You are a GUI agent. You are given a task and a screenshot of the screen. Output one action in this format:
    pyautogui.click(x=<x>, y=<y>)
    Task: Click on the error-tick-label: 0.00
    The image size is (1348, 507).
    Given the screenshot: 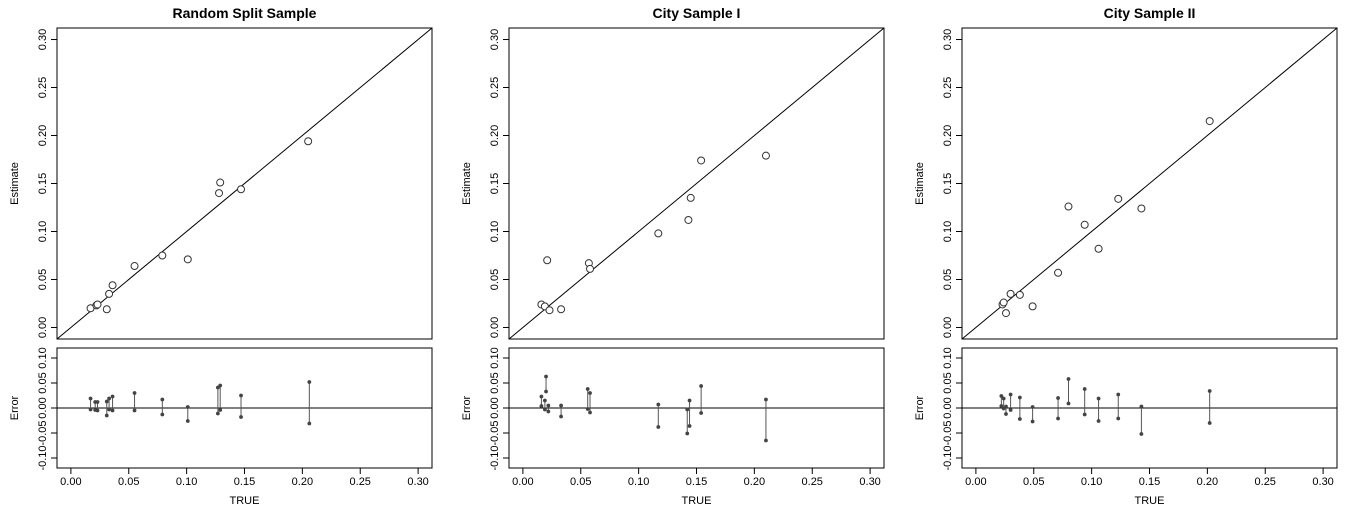 What is the action you would take?
    pyautogui.click(x=948, y=407)
    